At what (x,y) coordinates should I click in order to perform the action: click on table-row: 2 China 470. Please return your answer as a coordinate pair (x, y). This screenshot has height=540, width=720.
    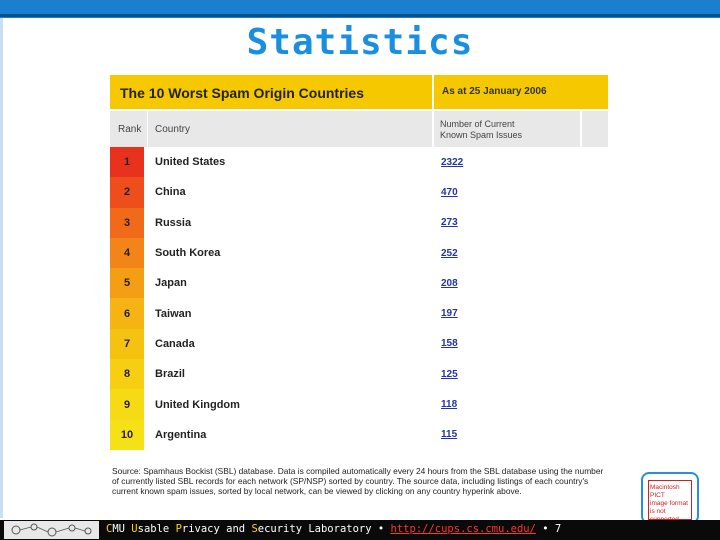
    Looking at the image, I should click on (359, 192).